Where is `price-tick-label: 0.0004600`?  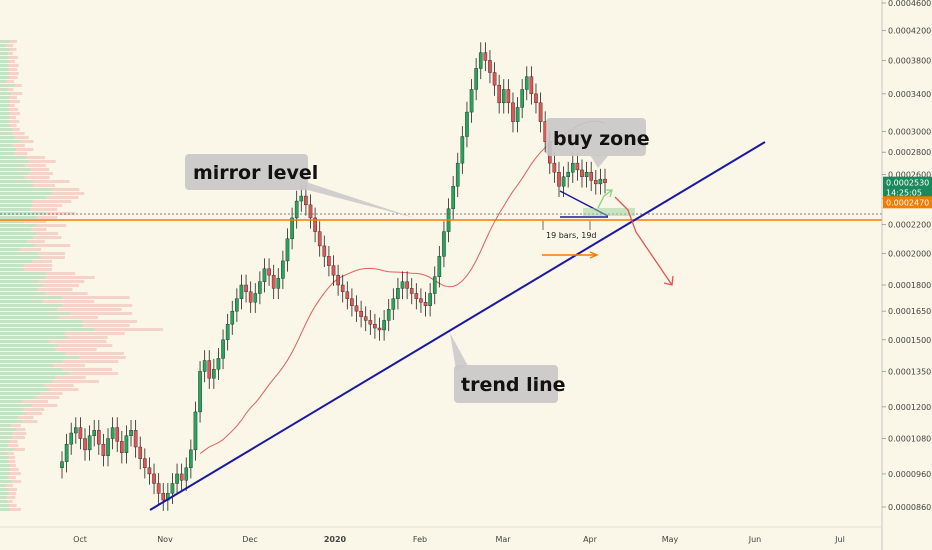
price-tick-label: 0.0004600 is located at coordinates (909, 4).